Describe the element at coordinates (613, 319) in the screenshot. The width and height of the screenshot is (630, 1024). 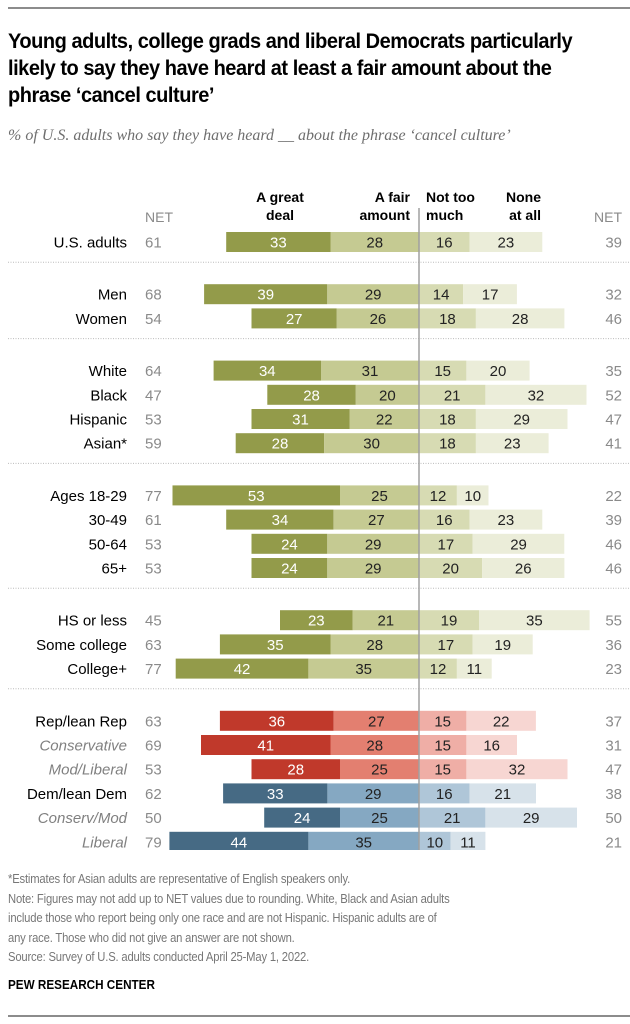
I see `net-right-value: 46` at that location.